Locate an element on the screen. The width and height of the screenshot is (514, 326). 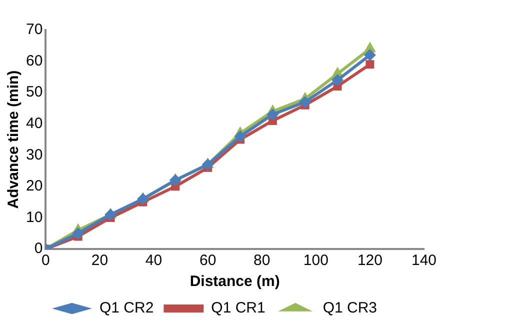
x-tick-label: 40 is located at coordinates (153, 261).